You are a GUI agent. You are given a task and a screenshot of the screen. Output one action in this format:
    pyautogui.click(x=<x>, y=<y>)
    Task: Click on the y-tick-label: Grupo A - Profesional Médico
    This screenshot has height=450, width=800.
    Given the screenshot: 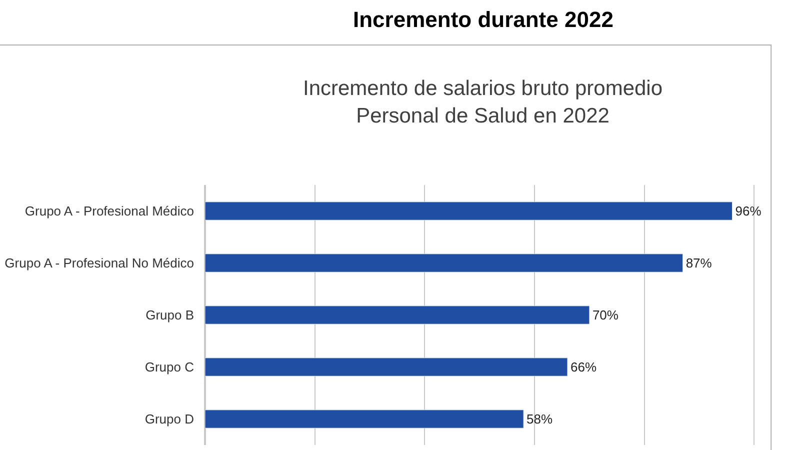 What is the action you would take?
    pyautogui.click(x=109, y=211)
    